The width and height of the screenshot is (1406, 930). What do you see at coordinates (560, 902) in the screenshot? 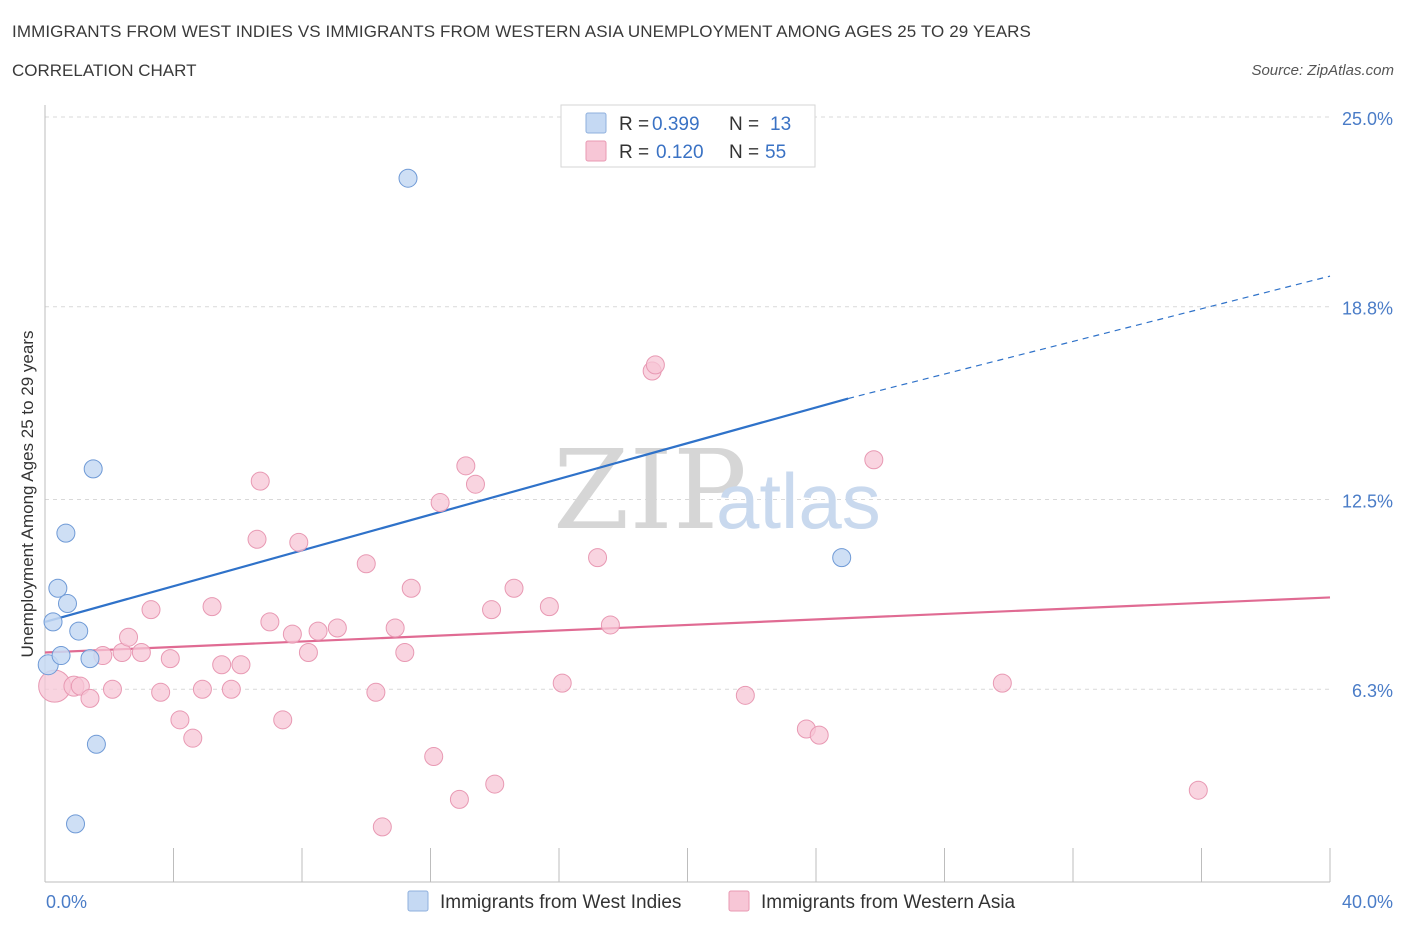
I see `series-legend-blue-label: Immigrants from West Indies` at bounding box center [560, 902].